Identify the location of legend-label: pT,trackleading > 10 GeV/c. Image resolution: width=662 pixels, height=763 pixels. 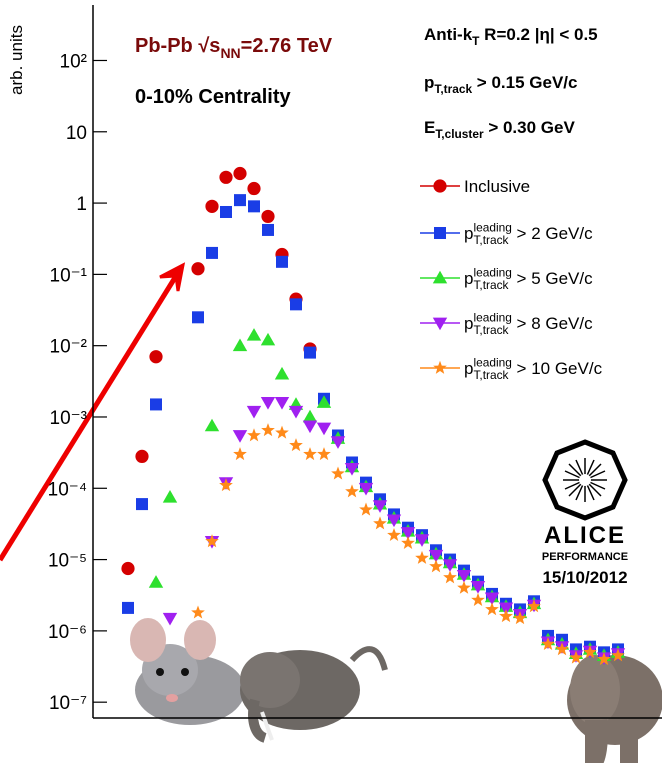
(533, 368).